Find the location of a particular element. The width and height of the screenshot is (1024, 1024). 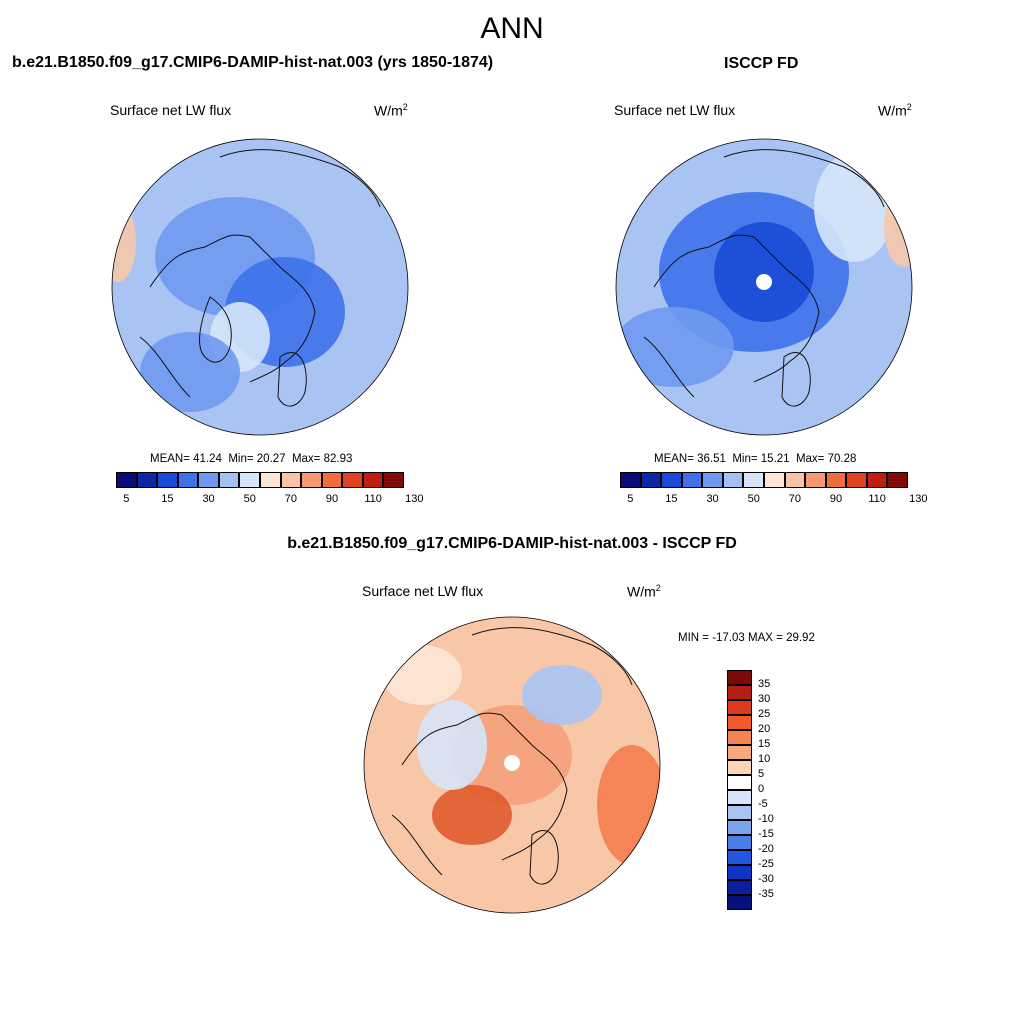

colorbar-tick-label: 0 is located at coordinates (761, 789).